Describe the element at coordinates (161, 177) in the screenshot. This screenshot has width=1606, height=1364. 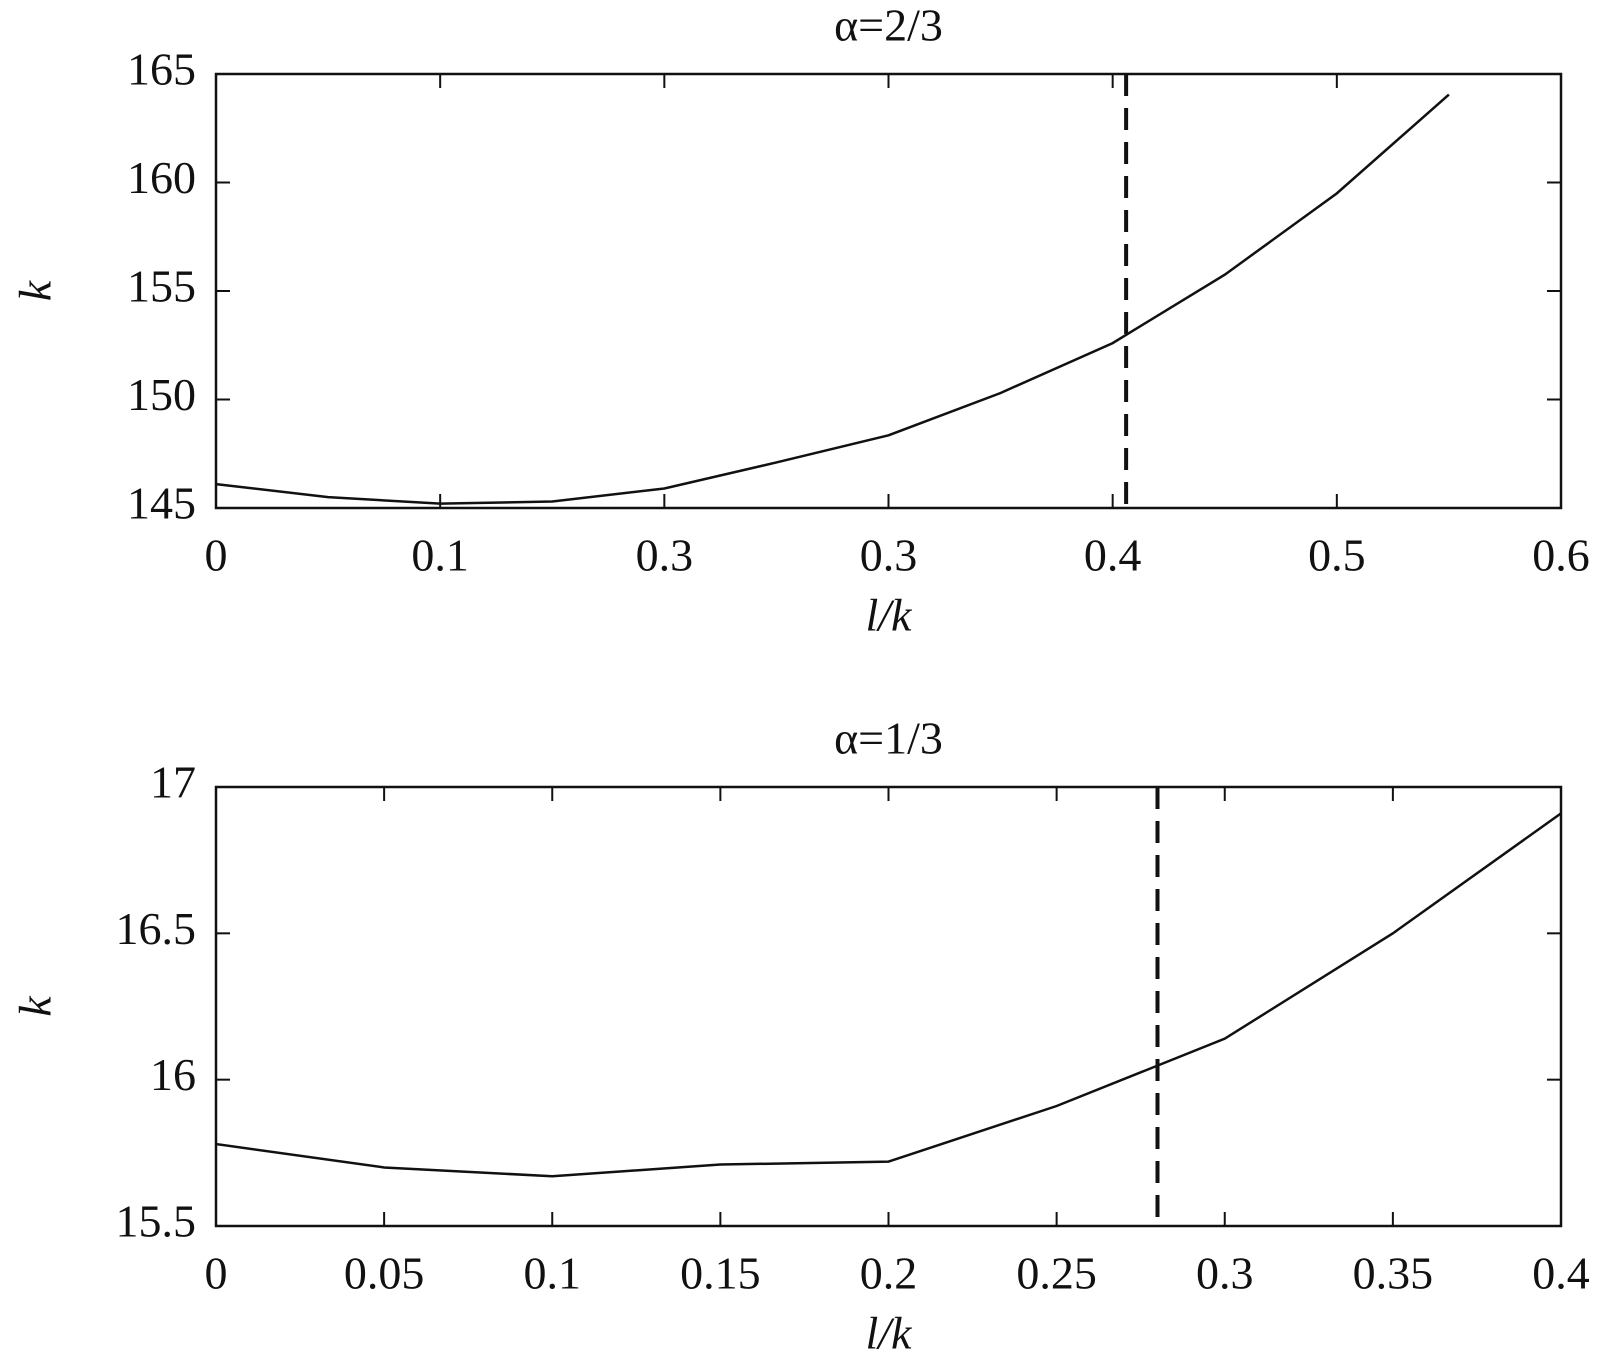
I see `y-tick-label: 160` at that location.